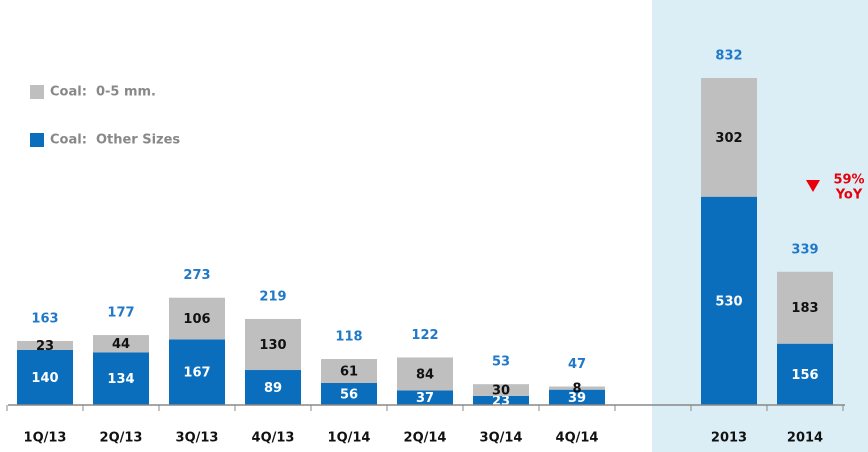 The height and width of the screenshot is (452, 868). Describe the element at coordinates (120, 313) in the screenshot. I see `total-label: 177` at that location.